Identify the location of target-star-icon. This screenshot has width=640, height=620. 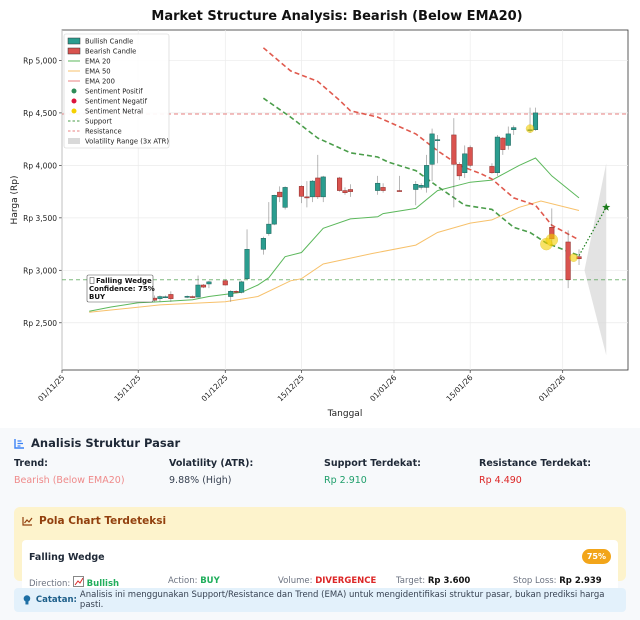
(606, 207).